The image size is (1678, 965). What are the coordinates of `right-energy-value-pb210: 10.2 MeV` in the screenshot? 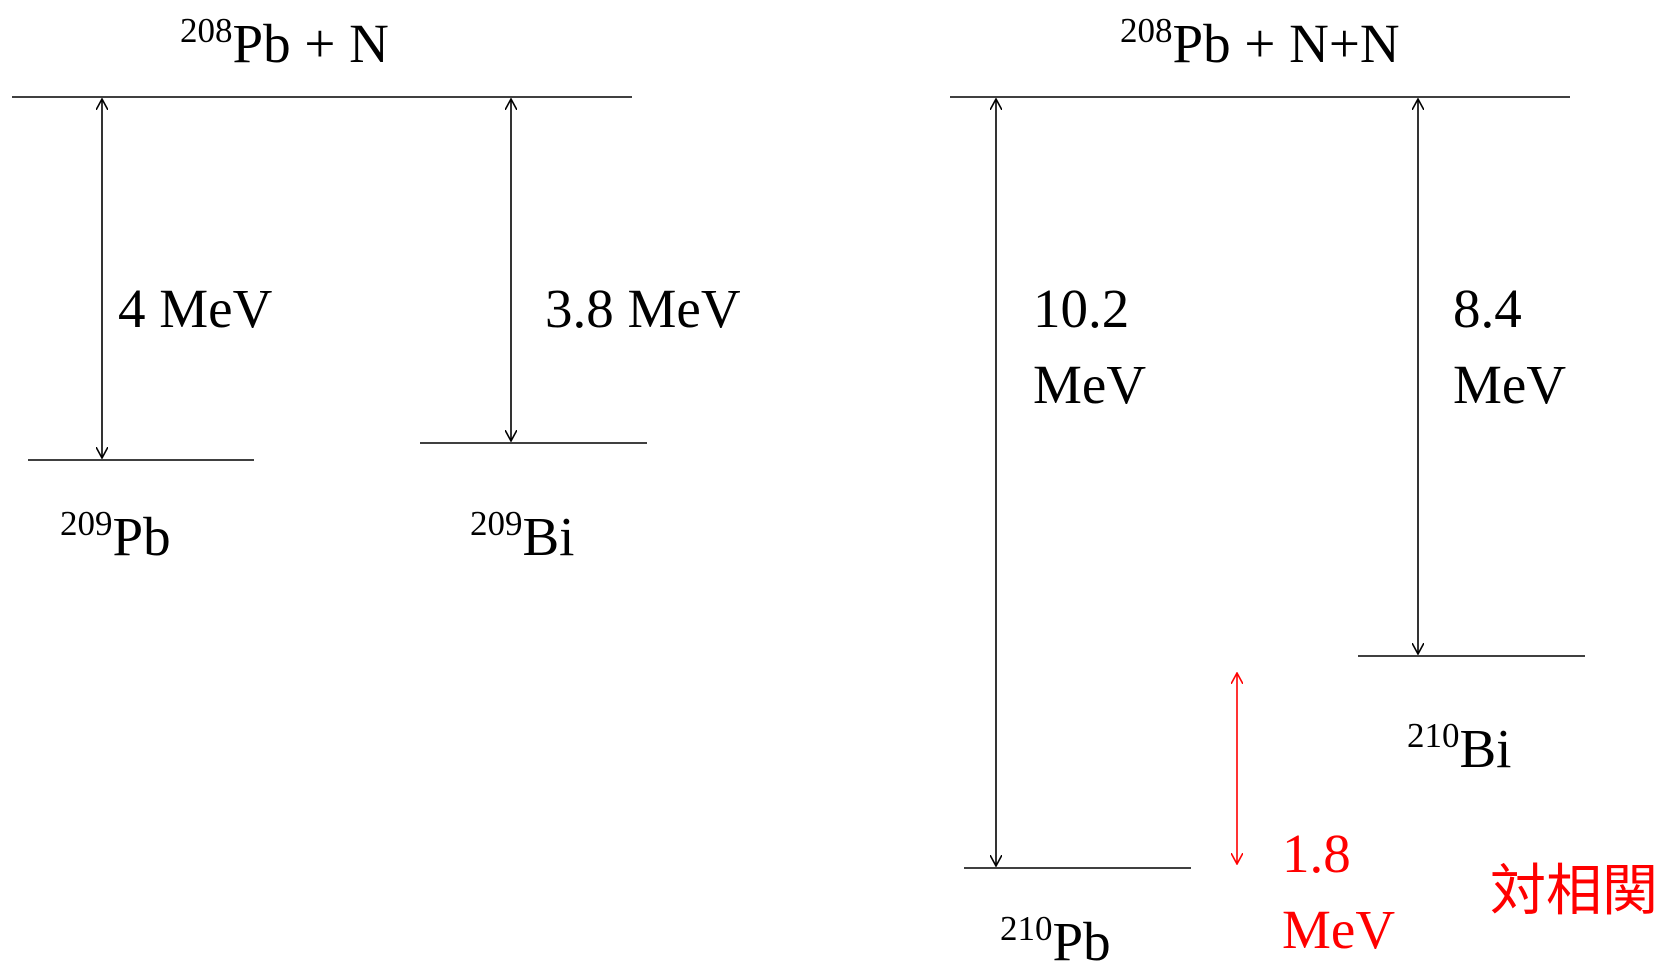 It's located at (1089, 346).